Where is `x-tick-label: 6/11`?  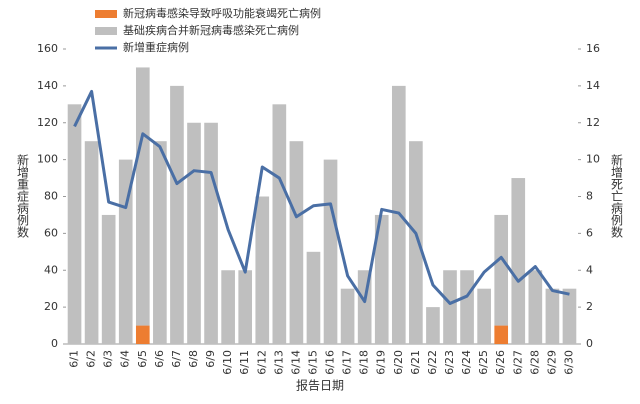 x-tick-label: 6/11 is located at coordinates (244, 362).